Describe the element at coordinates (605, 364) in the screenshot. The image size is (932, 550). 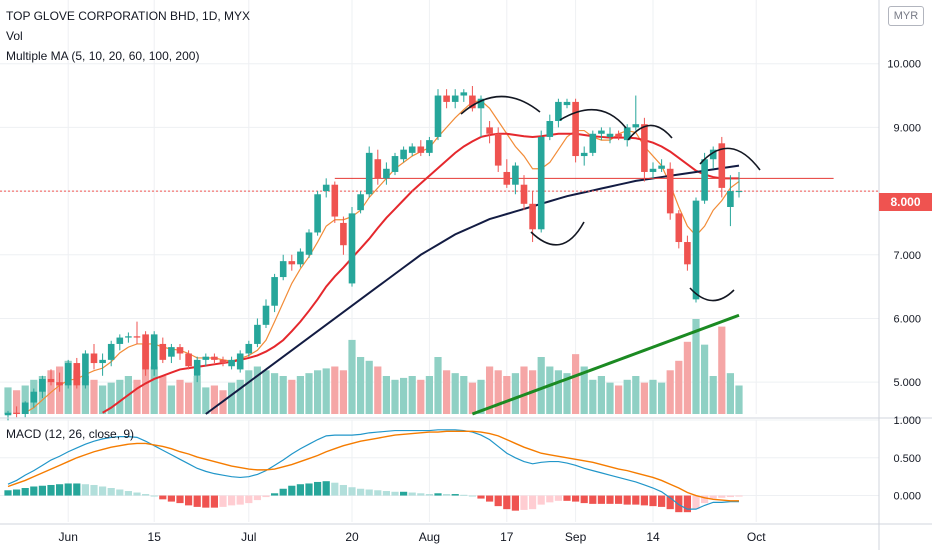
I see `ma100-line` at that location.